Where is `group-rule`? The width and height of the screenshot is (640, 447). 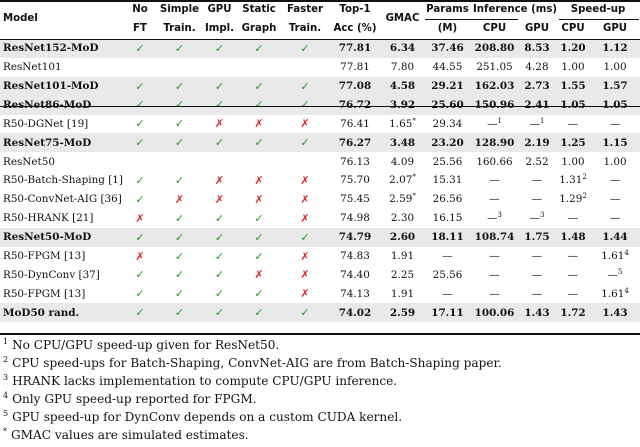
group-rule is located at coordinates (320, 106).